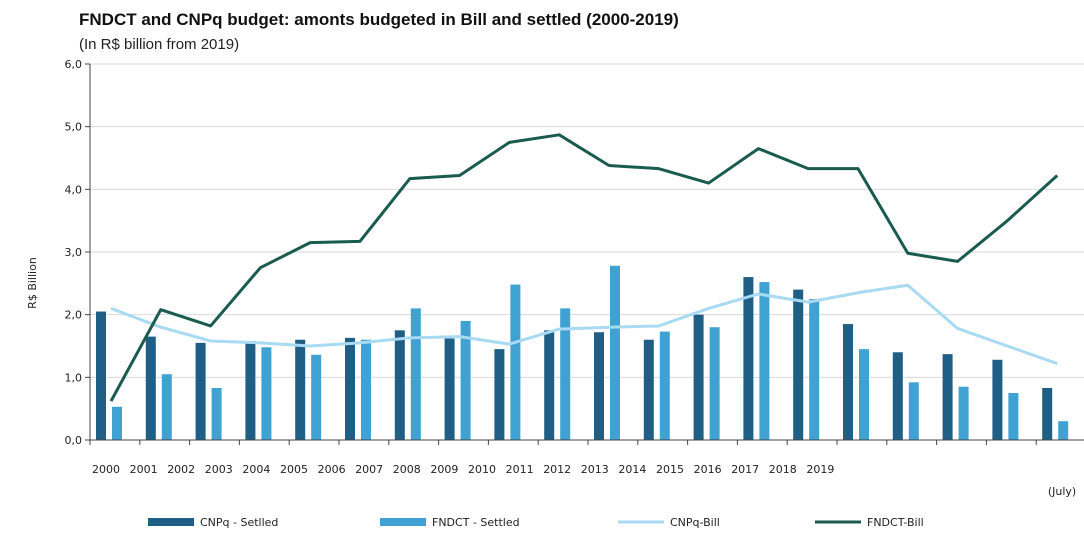  Describe the element at coordinates (482, 469) in the screenshot. I see `x-tick-label: 2010` at that location.